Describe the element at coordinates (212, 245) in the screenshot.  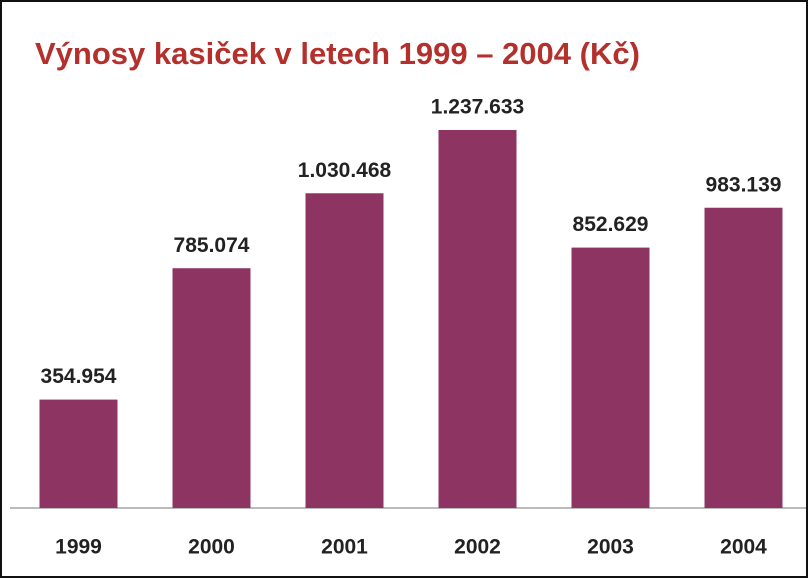
I see `value-label: 785.074` at that location.